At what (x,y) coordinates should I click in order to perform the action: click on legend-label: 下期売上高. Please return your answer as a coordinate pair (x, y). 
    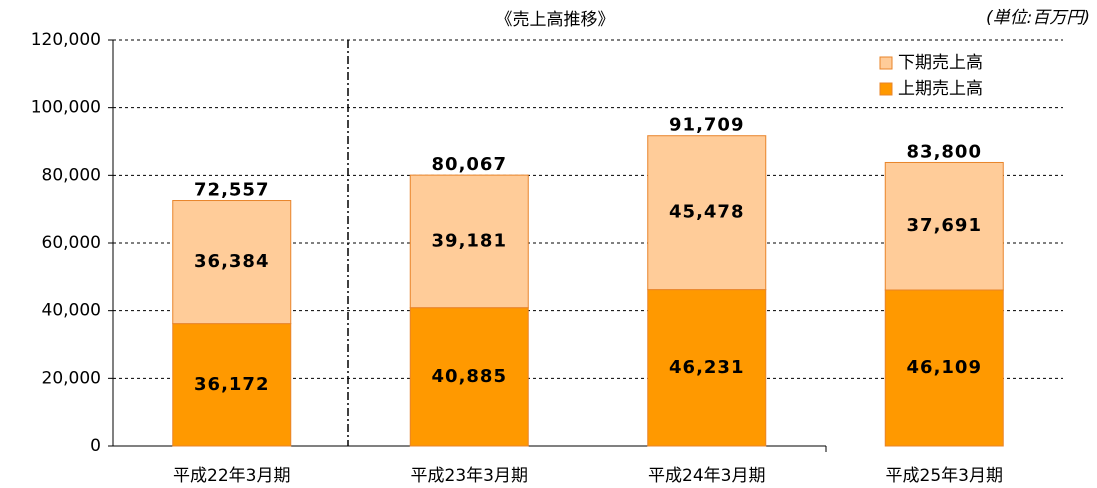
    Looking at the image, I should click on (940, 63).